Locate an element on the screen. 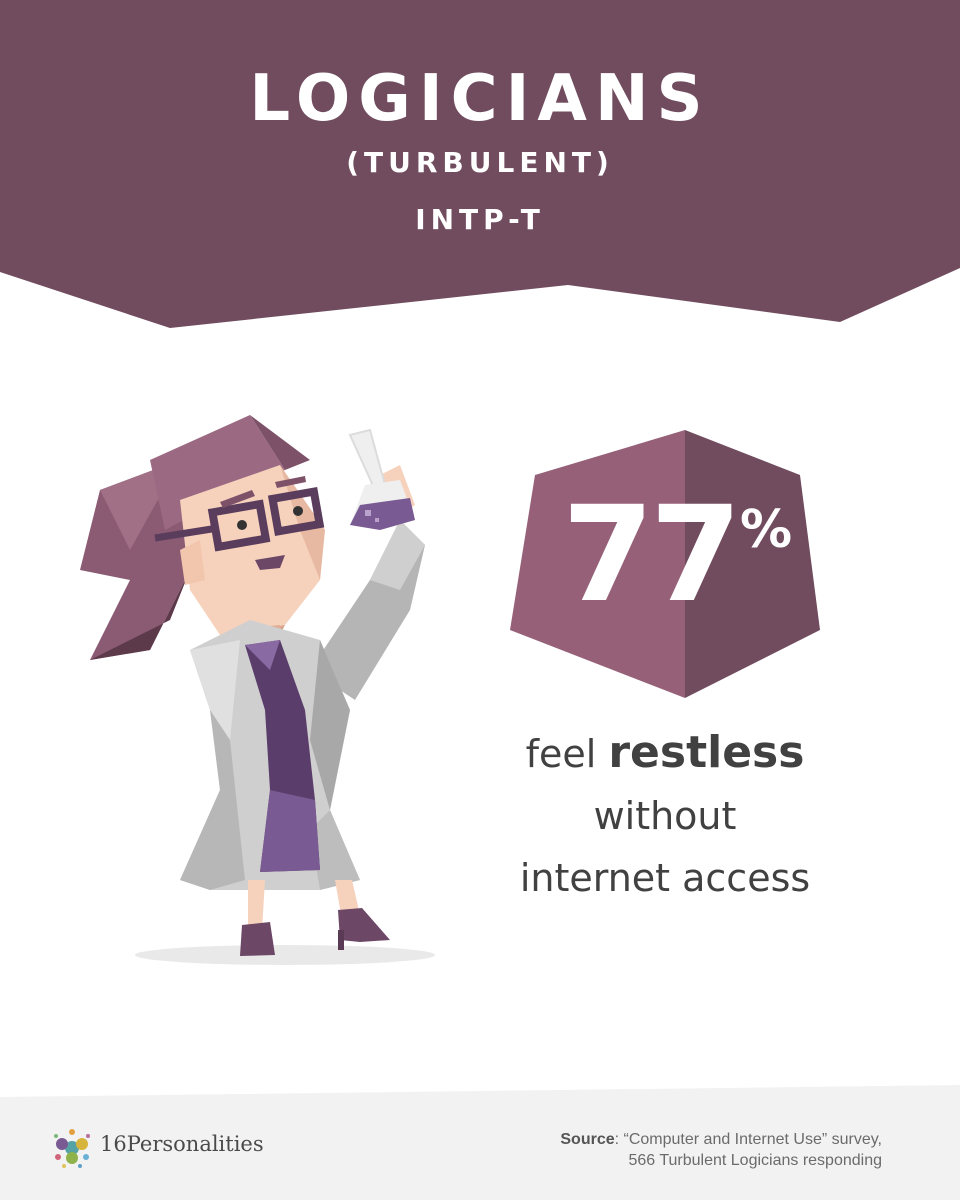  brand-logo-icon is located at coordinates (72, 1148).